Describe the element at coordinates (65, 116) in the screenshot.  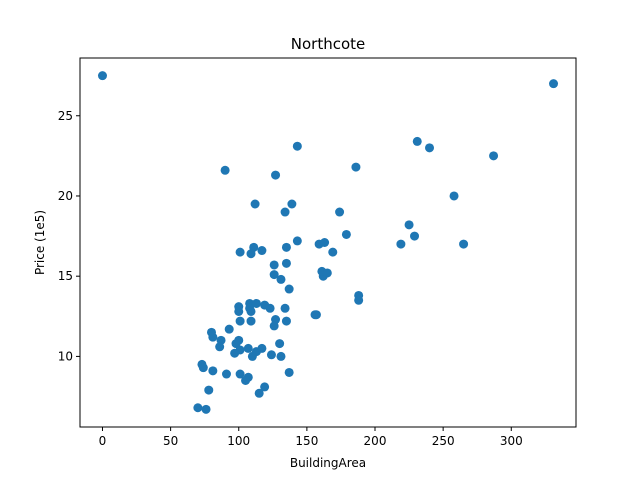
I see `y-tick-label: 25` at that location.